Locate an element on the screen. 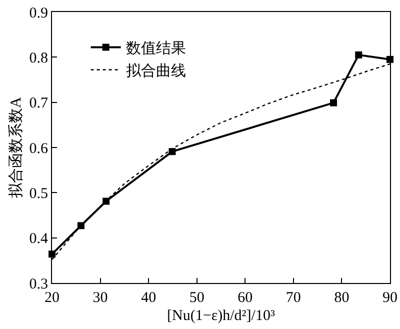 The image size is (400, 329). x-tick-label: 60 is located at coordinates (245, 298).